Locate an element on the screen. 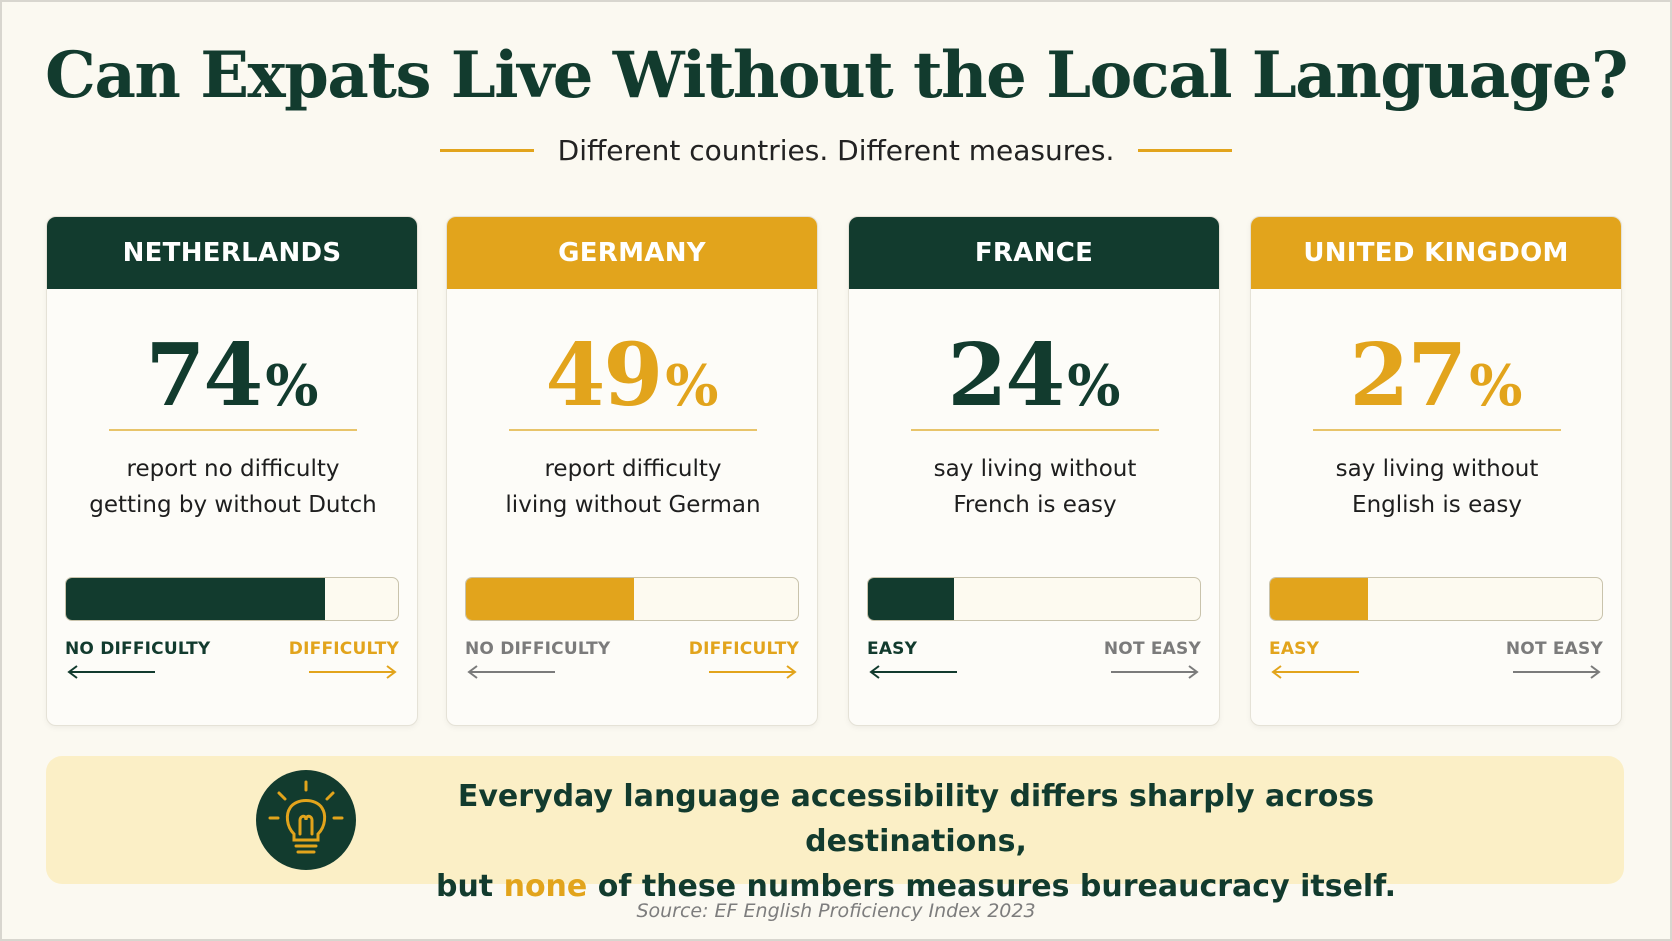 This screenshot has width=1672, height=941. card-header: NETHERLANDS is located at coordinates (232, 253).